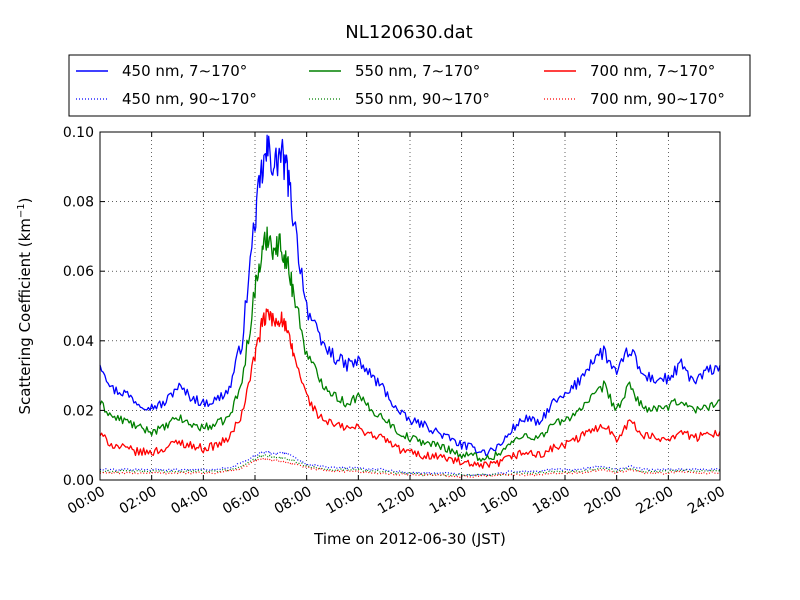 The height and width of the screenshot is (600, 800). I want to click on y-axis-label: Scattering Coefficient (km−1), so click(25, 305).